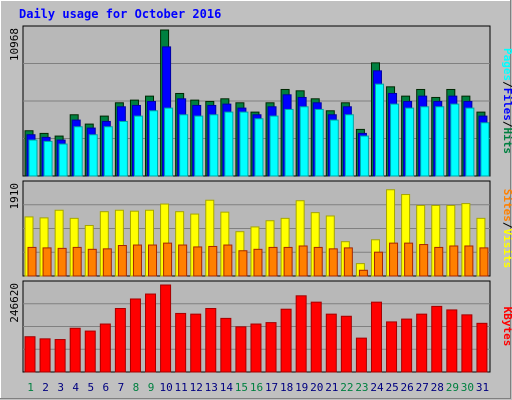 The image size is (512, 400). Describe the element at coordinates (452, 387) in the screenshot. I see `day-label-29: 29` at that location.